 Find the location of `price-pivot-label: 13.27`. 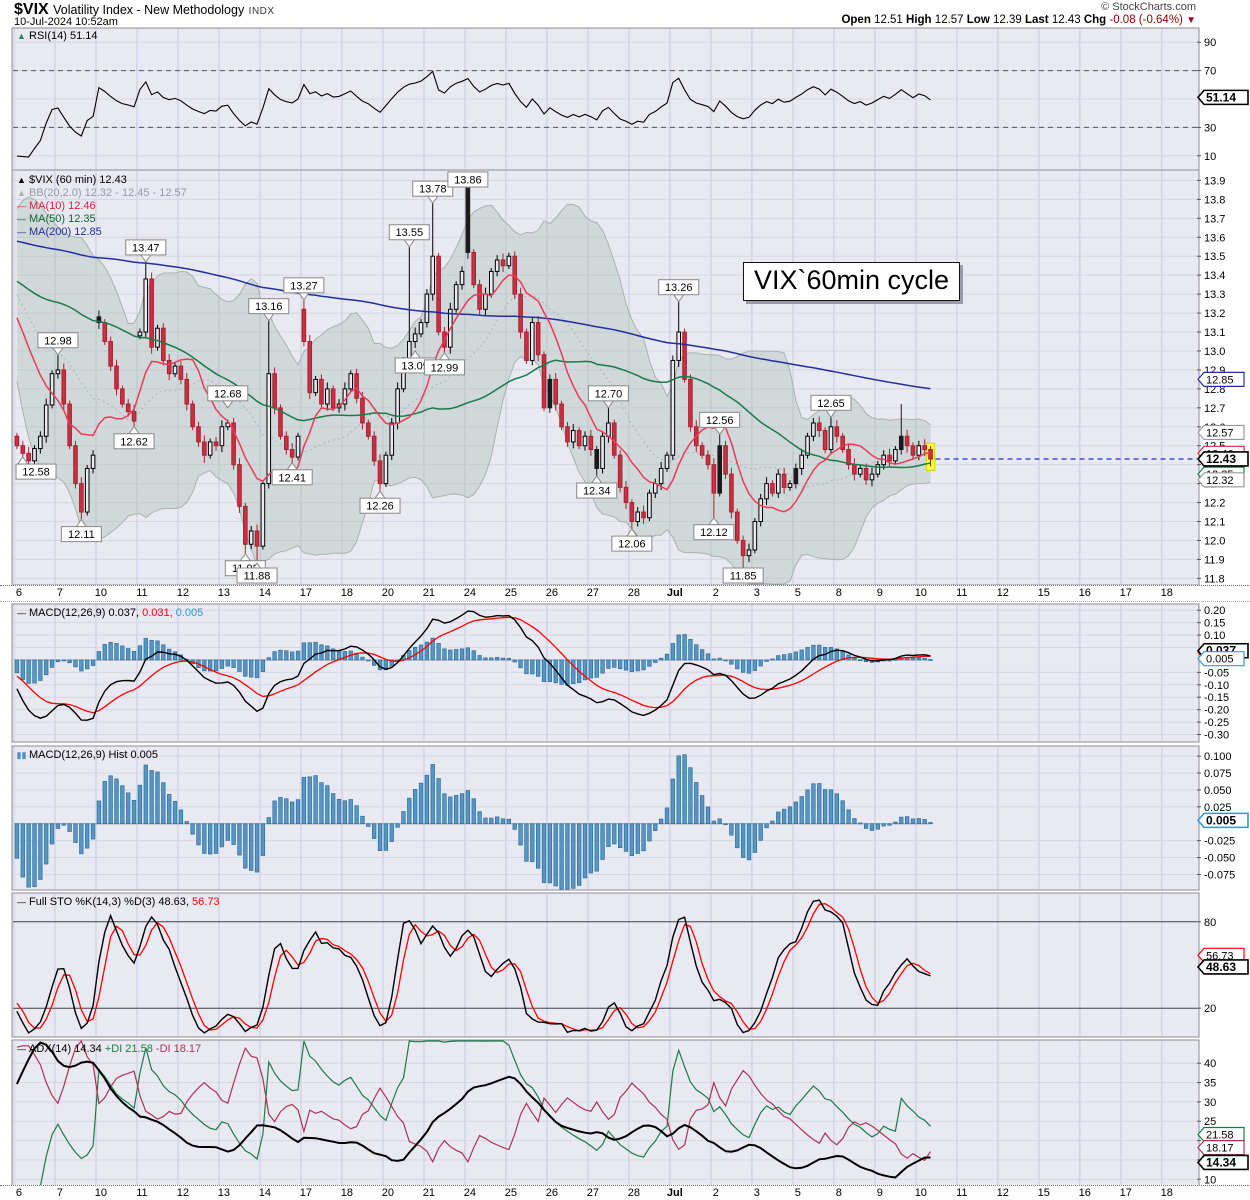

price-pivot-label: 13.27 is located at coordinates (304, 289).